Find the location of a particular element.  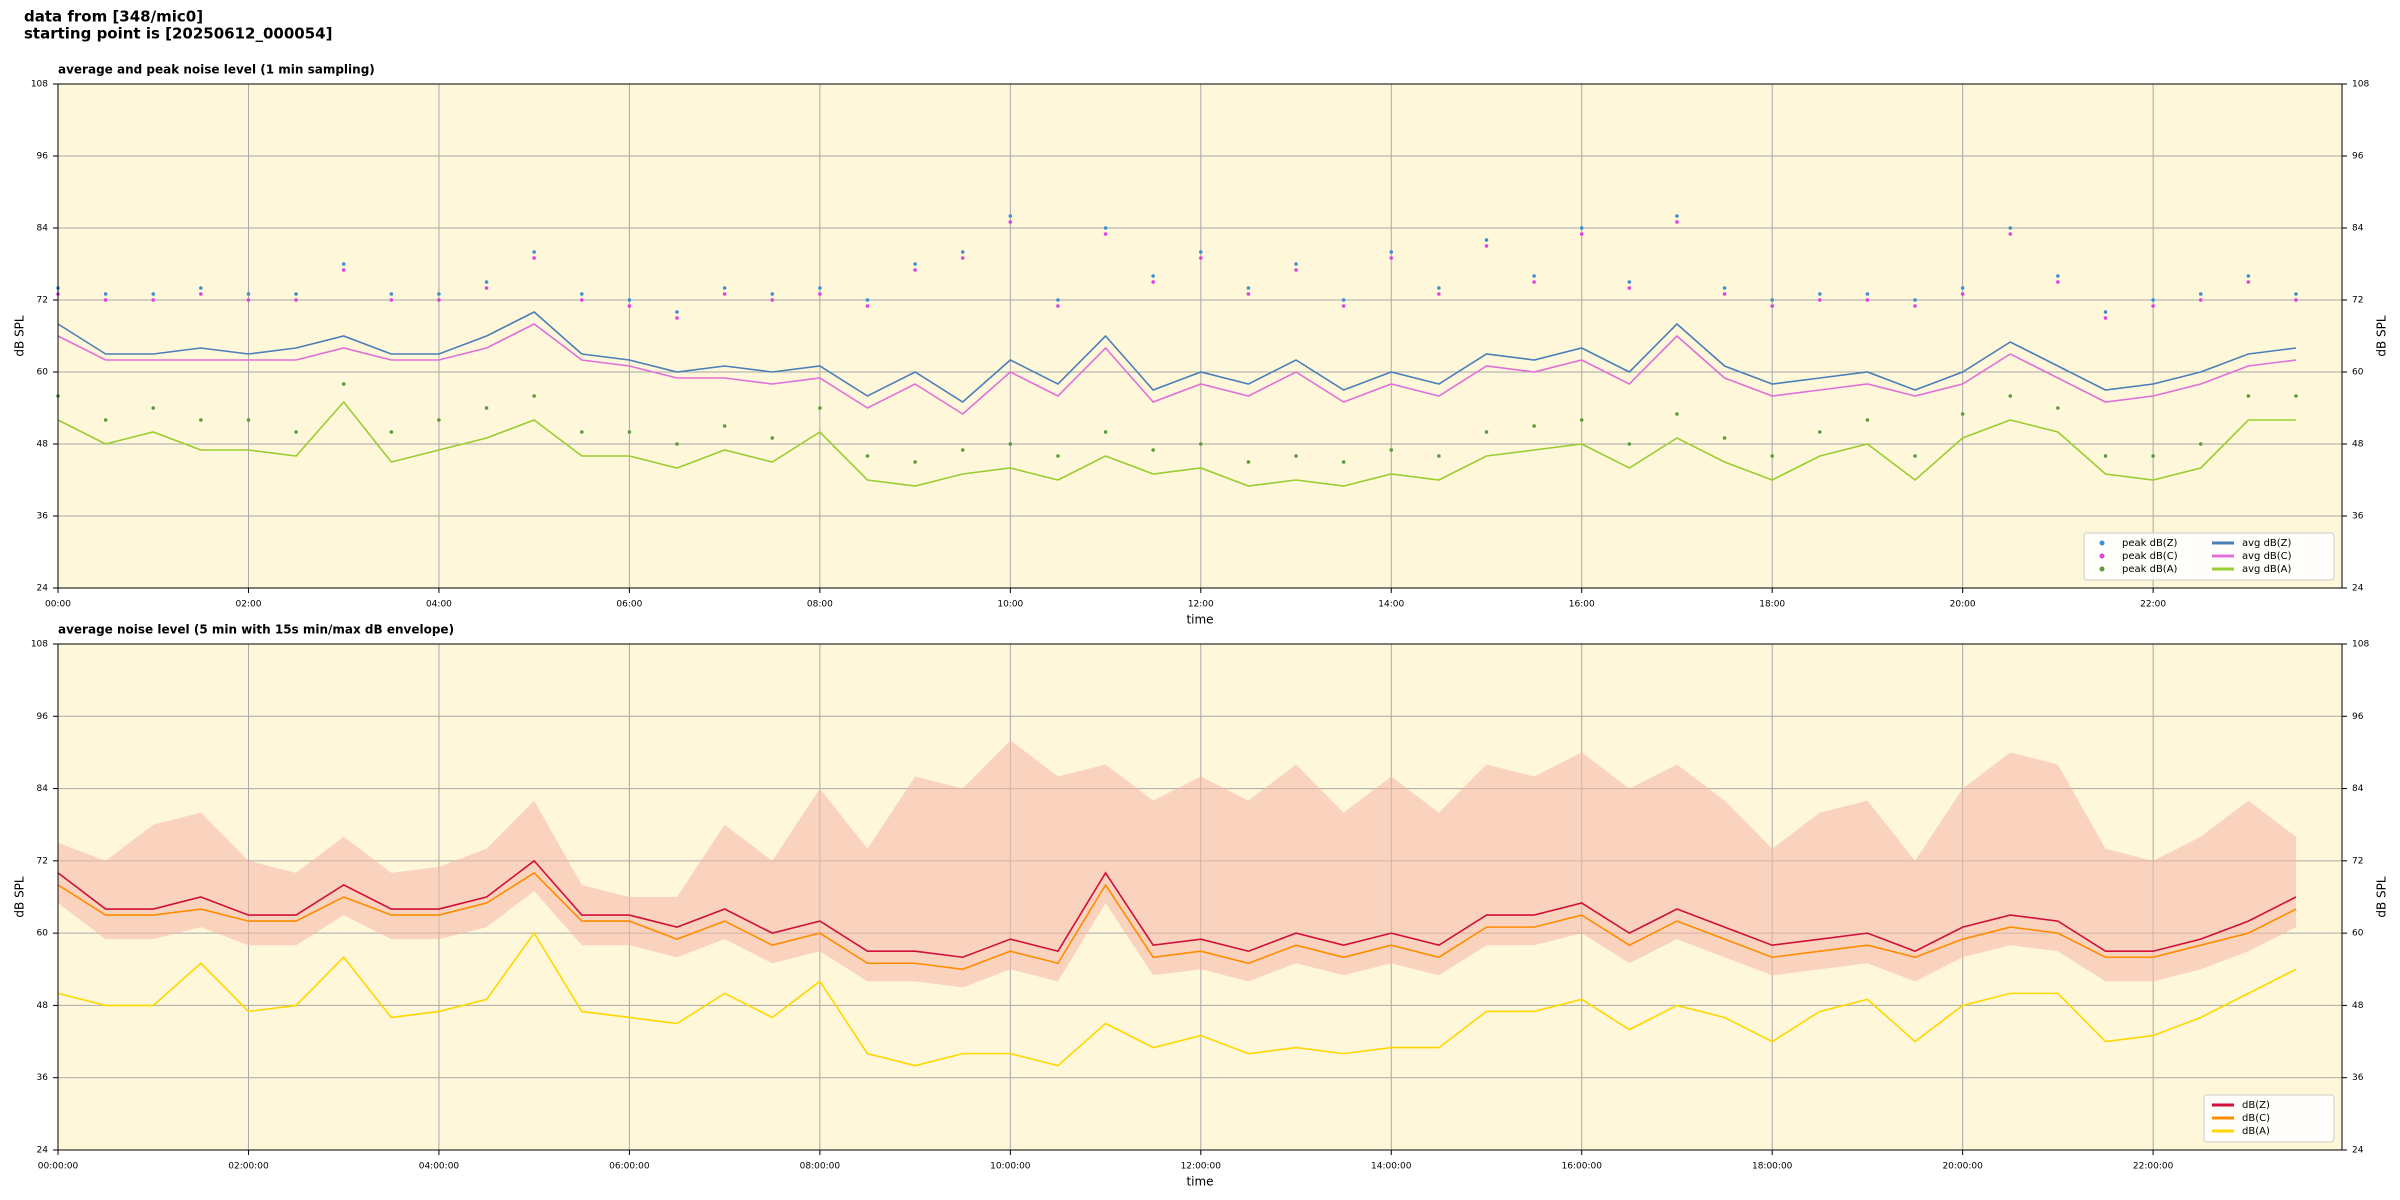

start-label: starting point is [20250612_000054] is located at coordinates (178, 34).